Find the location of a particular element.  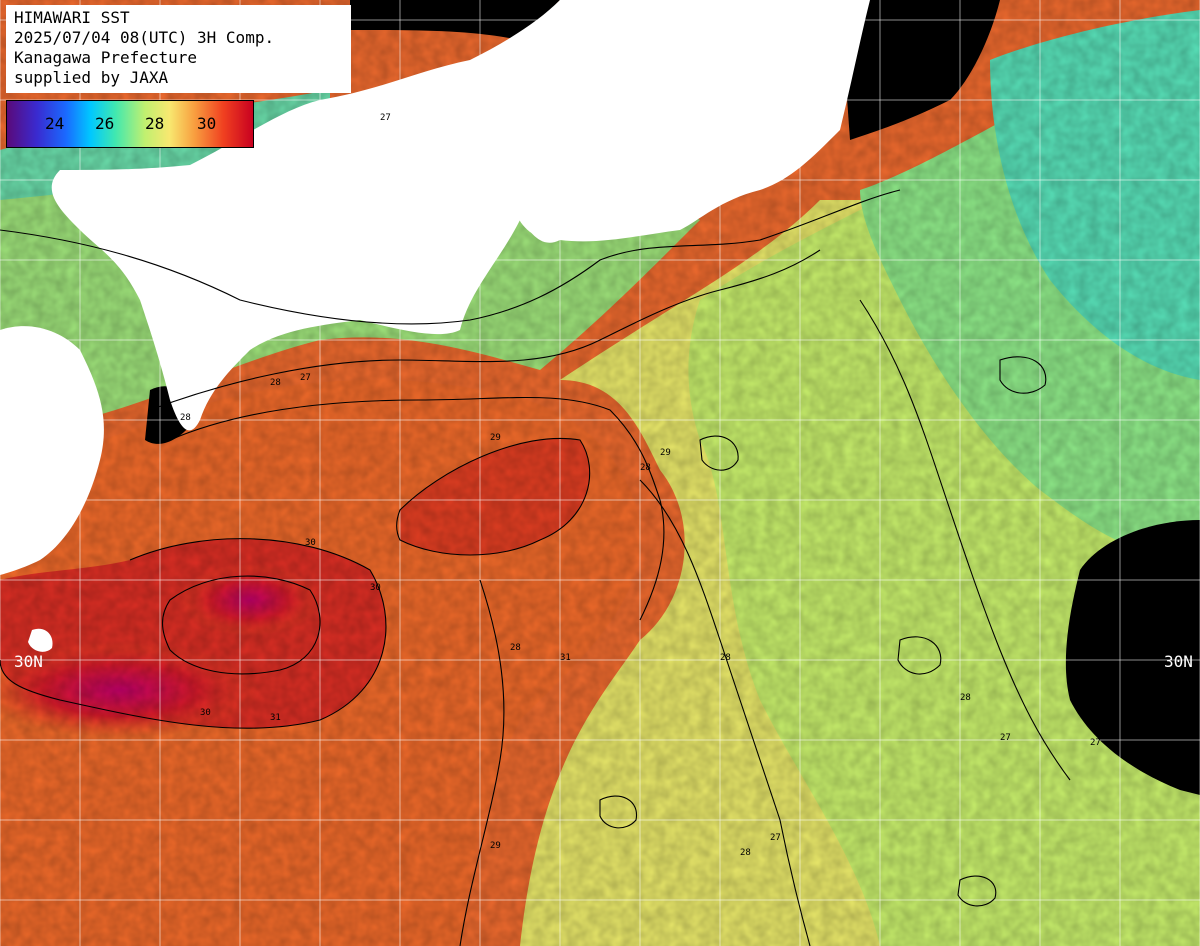

contour-27-north is located at coordinates (450, 257).